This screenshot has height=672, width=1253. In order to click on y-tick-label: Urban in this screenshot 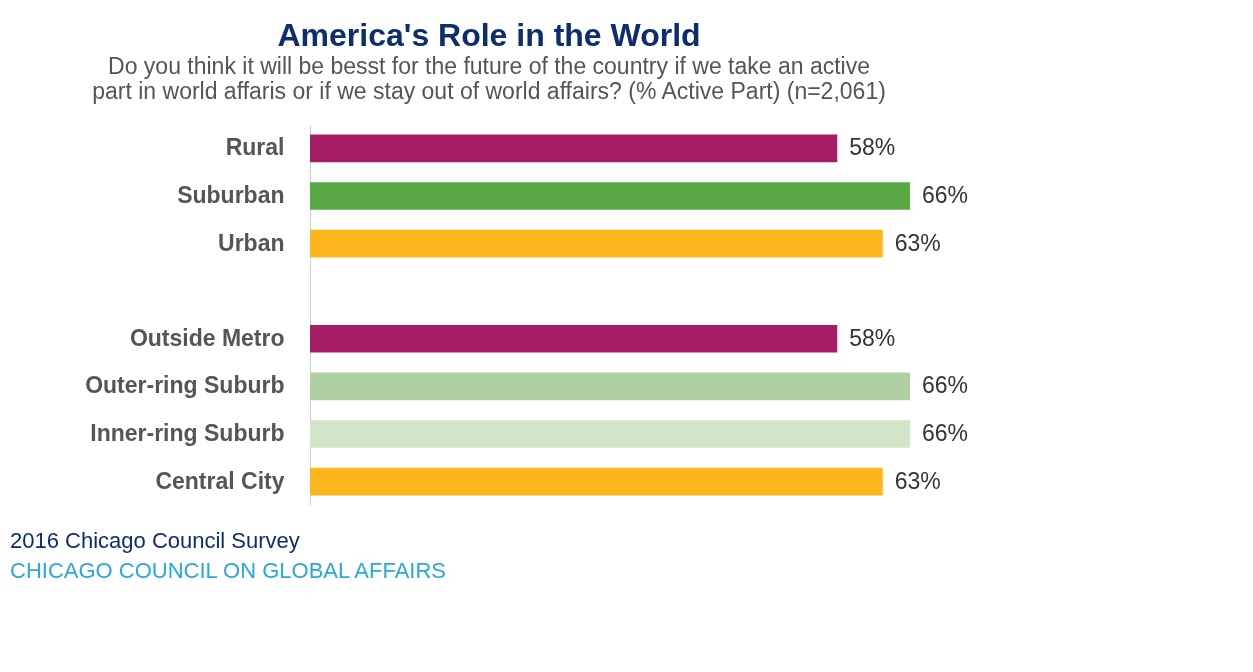, I will do `click(251, 242)`.